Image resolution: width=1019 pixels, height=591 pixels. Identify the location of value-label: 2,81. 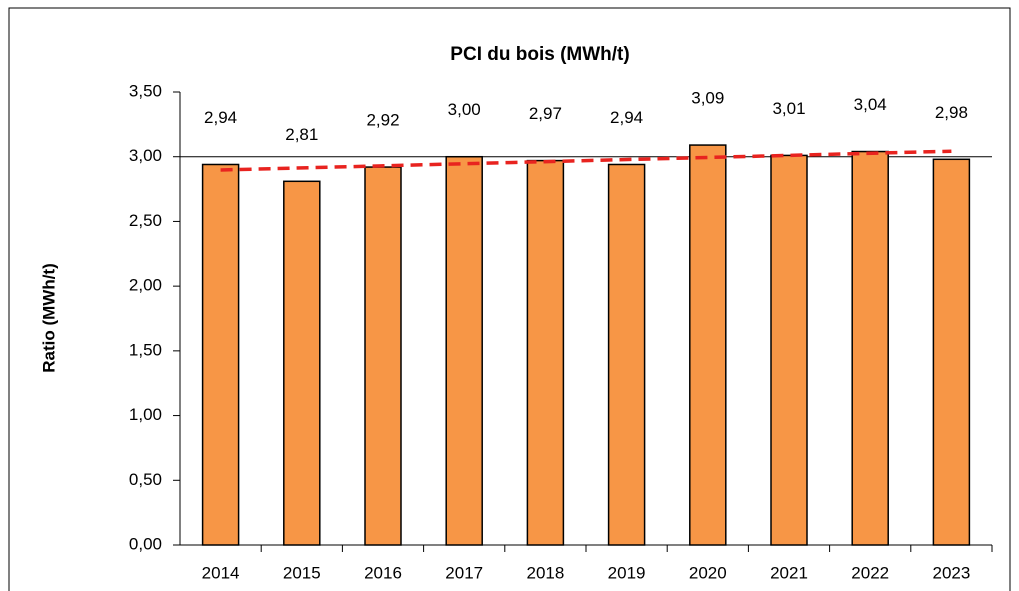
(301, 134).